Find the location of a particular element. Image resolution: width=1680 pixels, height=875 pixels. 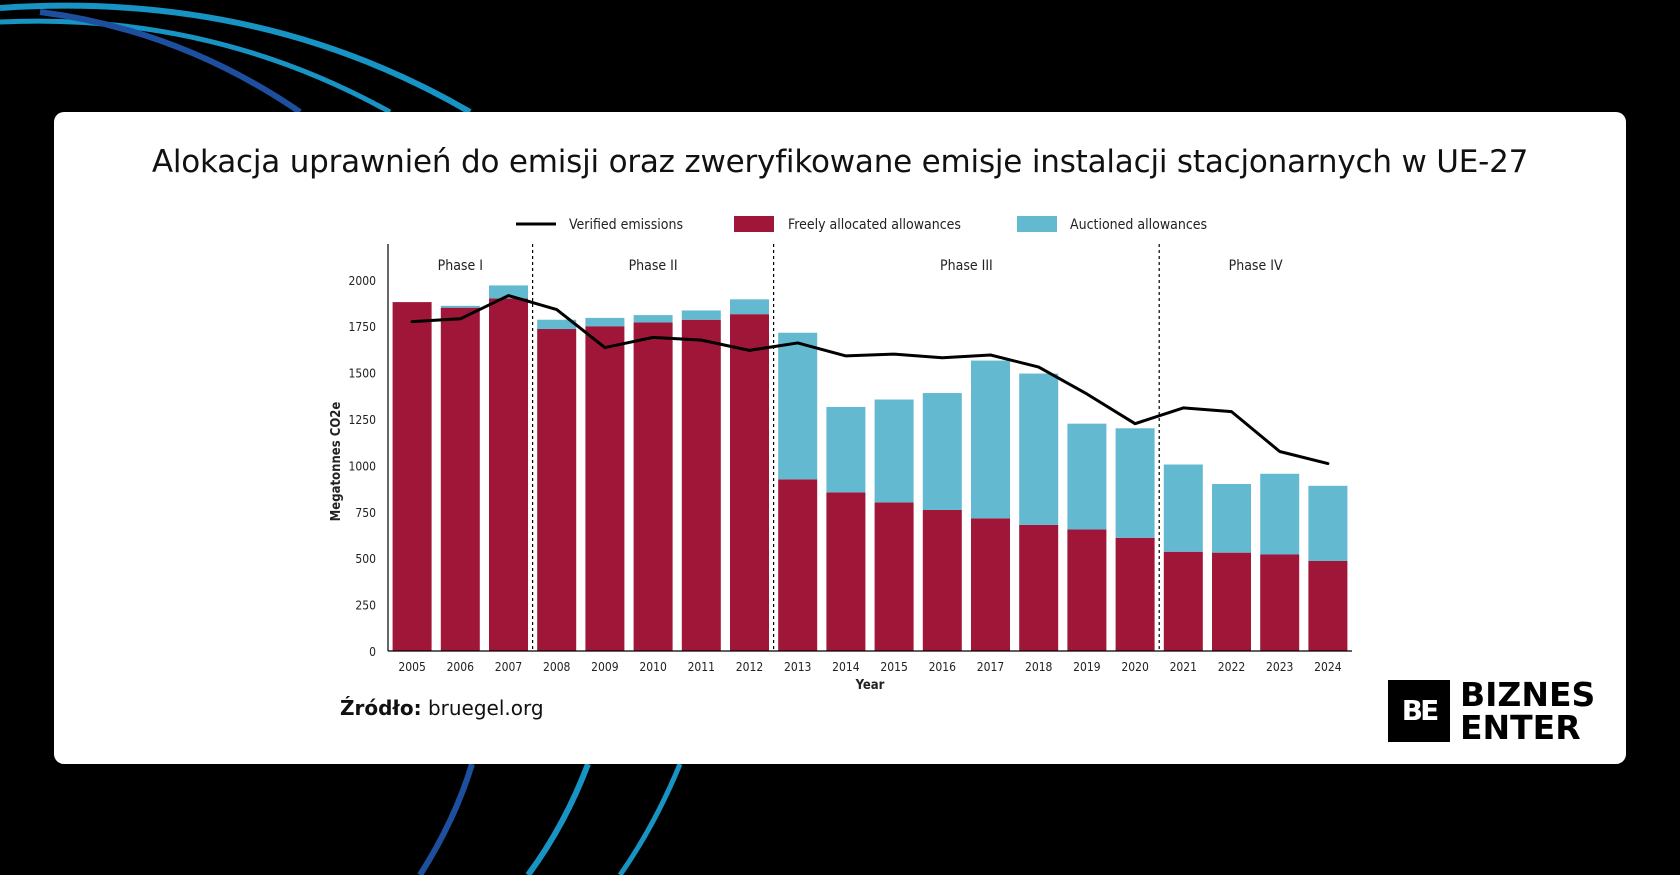

y-tick-label: 250 is located at coordinates (365, 606).